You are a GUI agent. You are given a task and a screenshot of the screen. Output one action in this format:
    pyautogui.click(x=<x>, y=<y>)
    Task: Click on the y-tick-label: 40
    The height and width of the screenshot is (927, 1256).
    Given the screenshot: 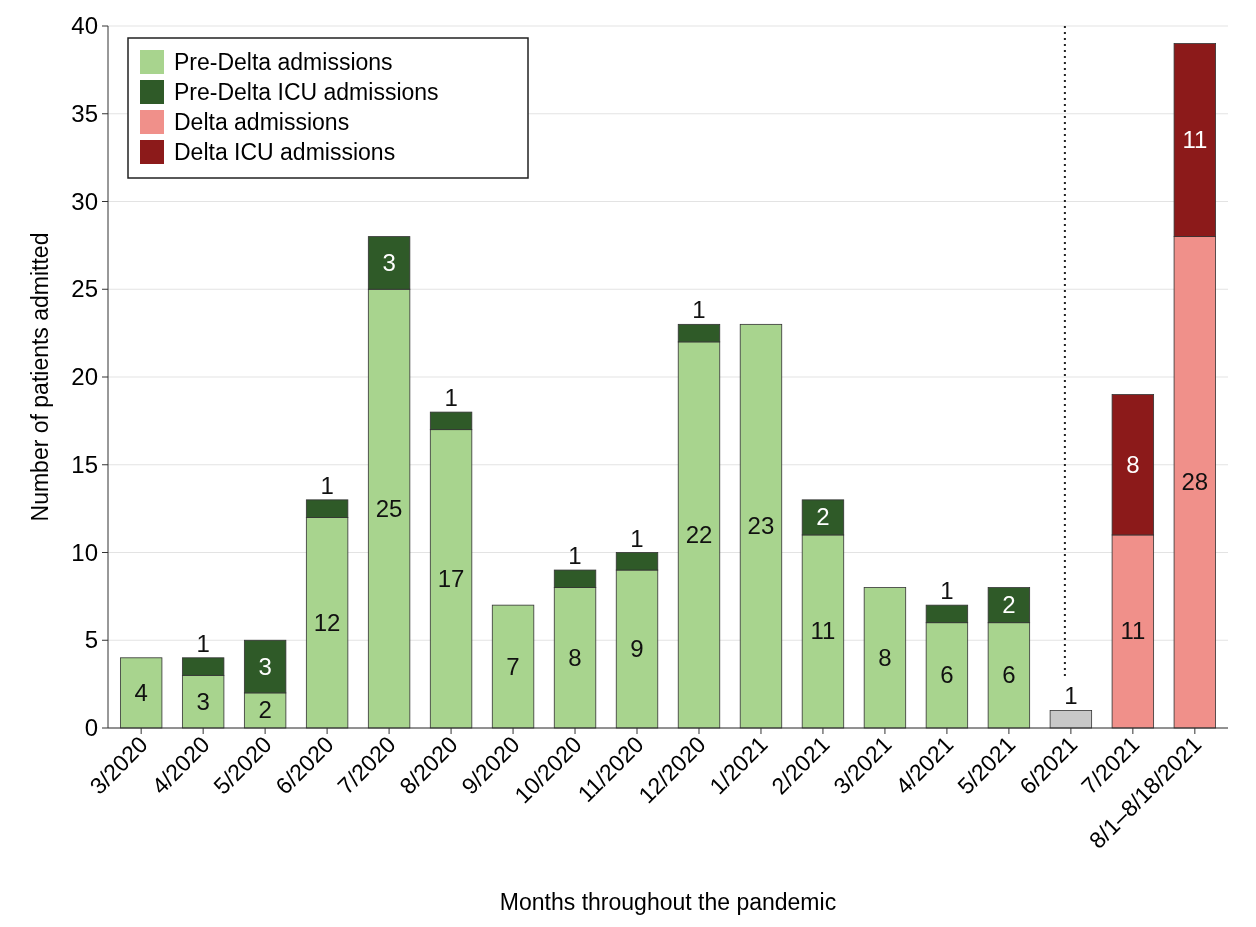 What is the action you would take?
    pyautogui.click(x=84, y=25)
    